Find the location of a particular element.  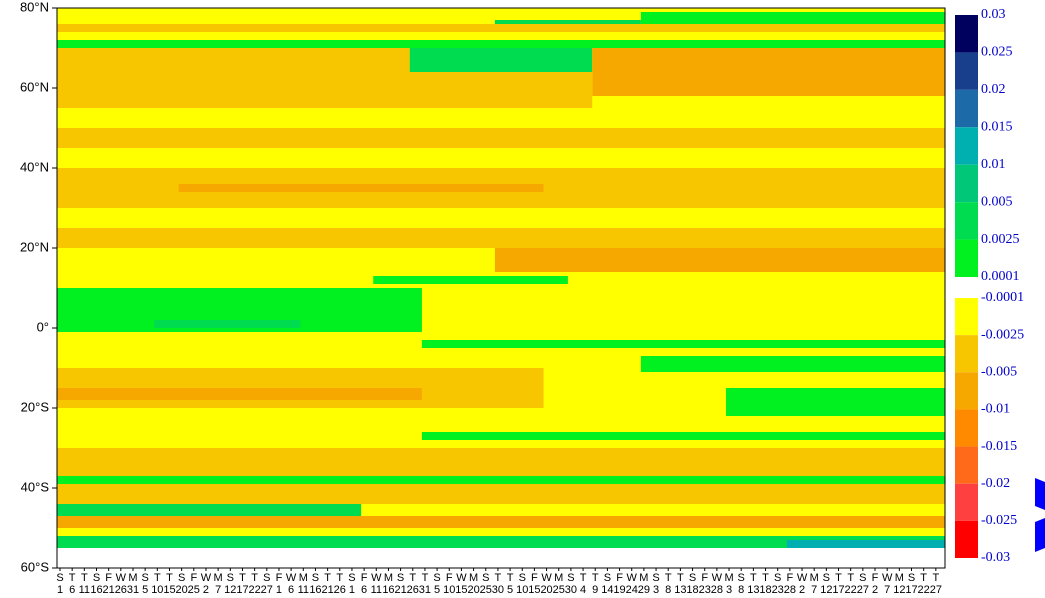

y-tick-label: 60°N is located at coordinates (34, 86).